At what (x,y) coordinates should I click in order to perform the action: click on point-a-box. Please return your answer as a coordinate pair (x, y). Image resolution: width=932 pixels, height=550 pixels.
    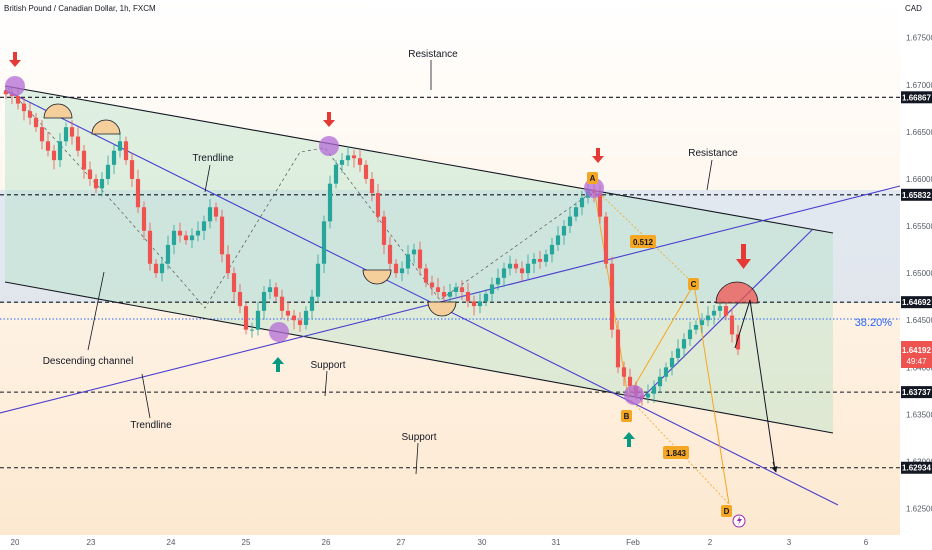
    Looking at the image, I should click on (592, 178).